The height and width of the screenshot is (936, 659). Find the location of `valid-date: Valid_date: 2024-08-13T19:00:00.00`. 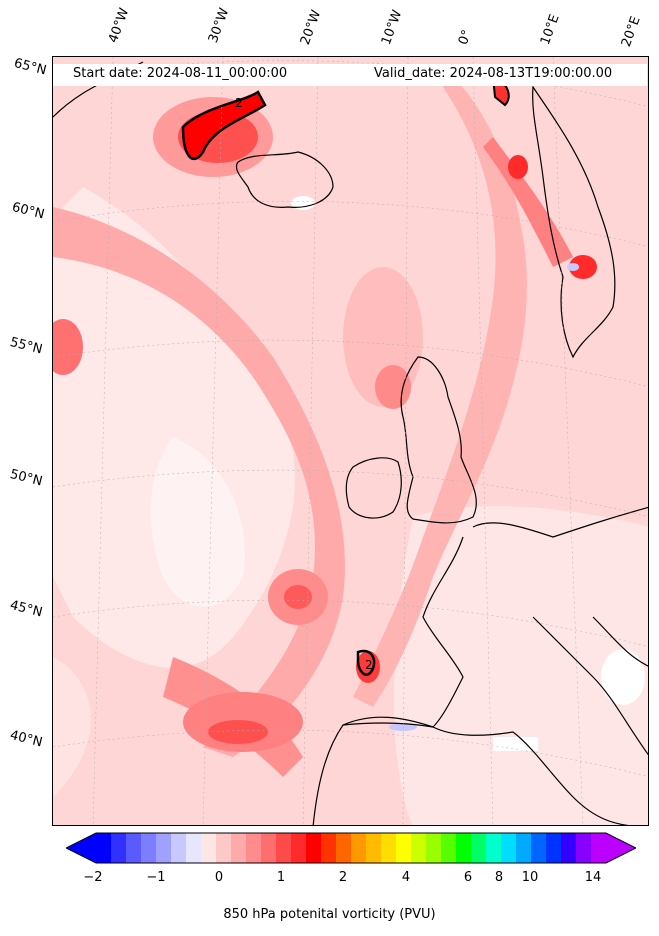

valid-date: Valid_date: 2024-08-13T19:00:00.00 is located at coordinates (493, 73).